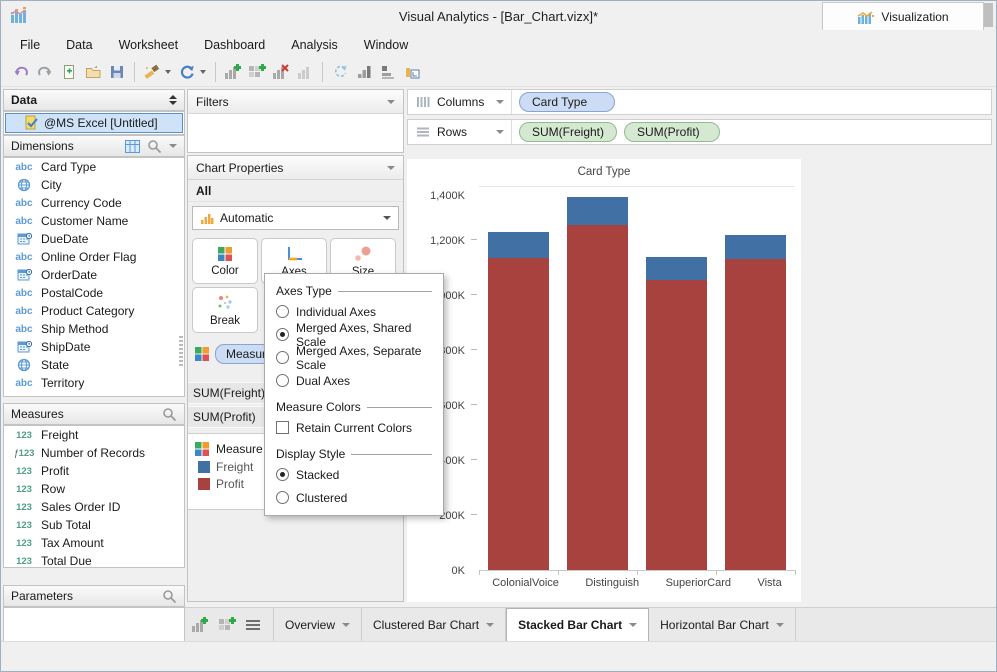 This screenshot has width=997, height=672. I want to click on refresh-icon, so click(187, 72).